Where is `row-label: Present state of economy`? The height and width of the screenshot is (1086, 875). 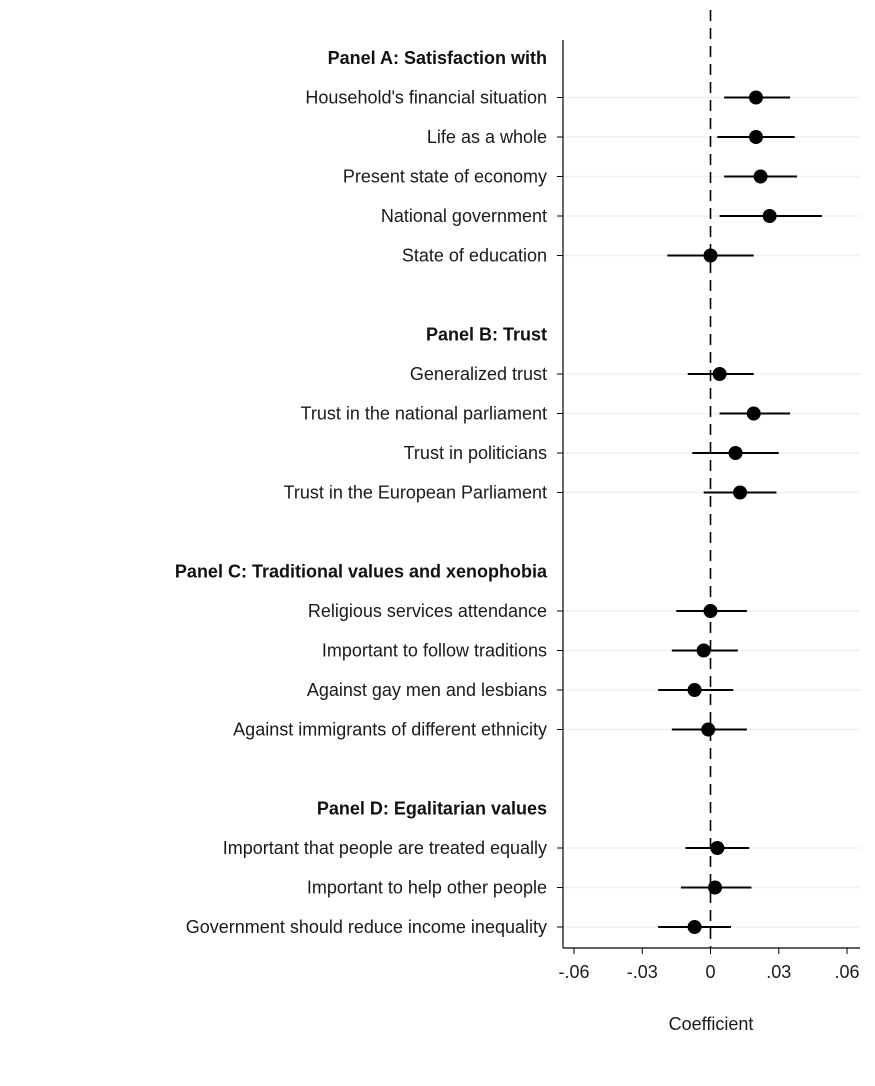 row-label: Present state of economy is located at coordinates (445, 177).